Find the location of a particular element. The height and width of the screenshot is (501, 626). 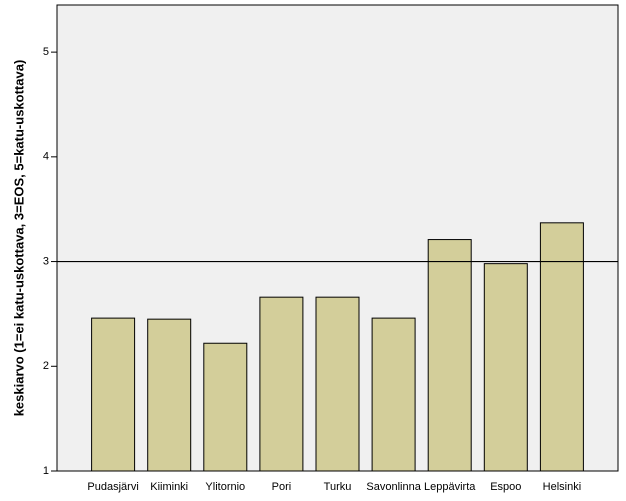

x-tick-label: Savonlinna is located at coordinates (393, 487).